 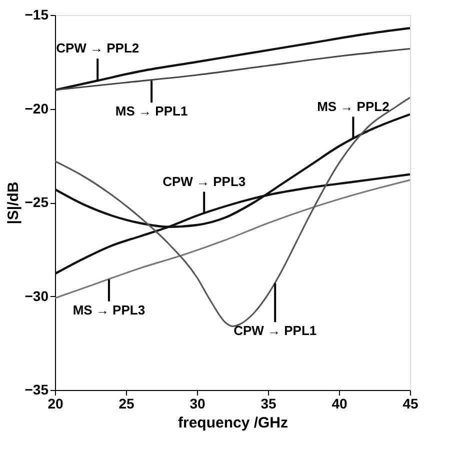 What do you see at coordinates (13, 203) in the screenshot?
I see `y-axis-title: |S|/dB` at bounding box center [13, 203].